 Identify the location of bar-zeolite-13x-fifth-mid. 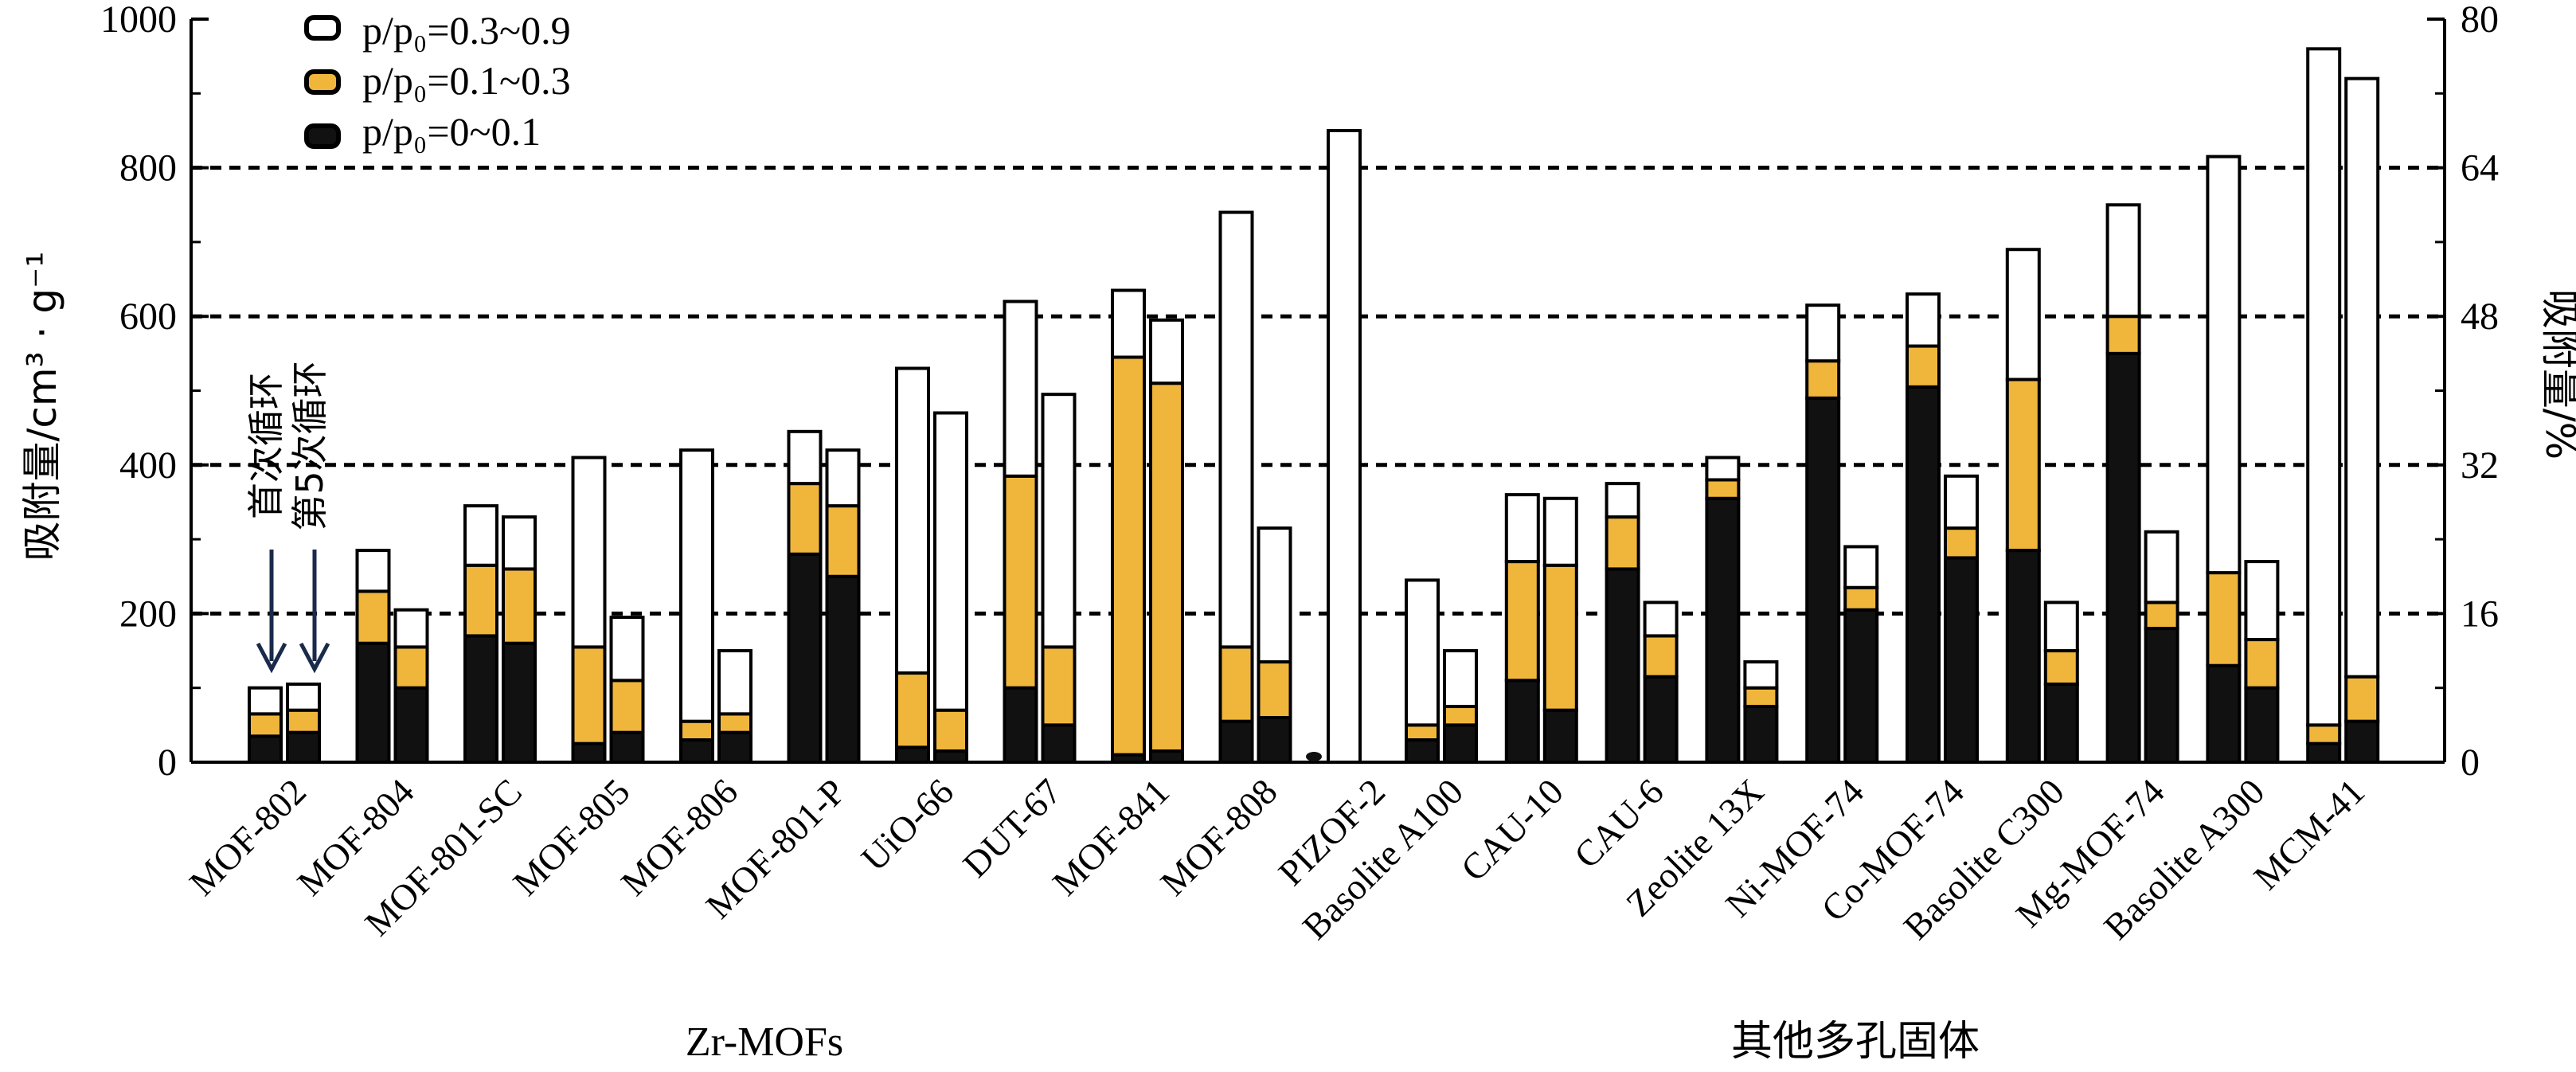
(1761, 697).